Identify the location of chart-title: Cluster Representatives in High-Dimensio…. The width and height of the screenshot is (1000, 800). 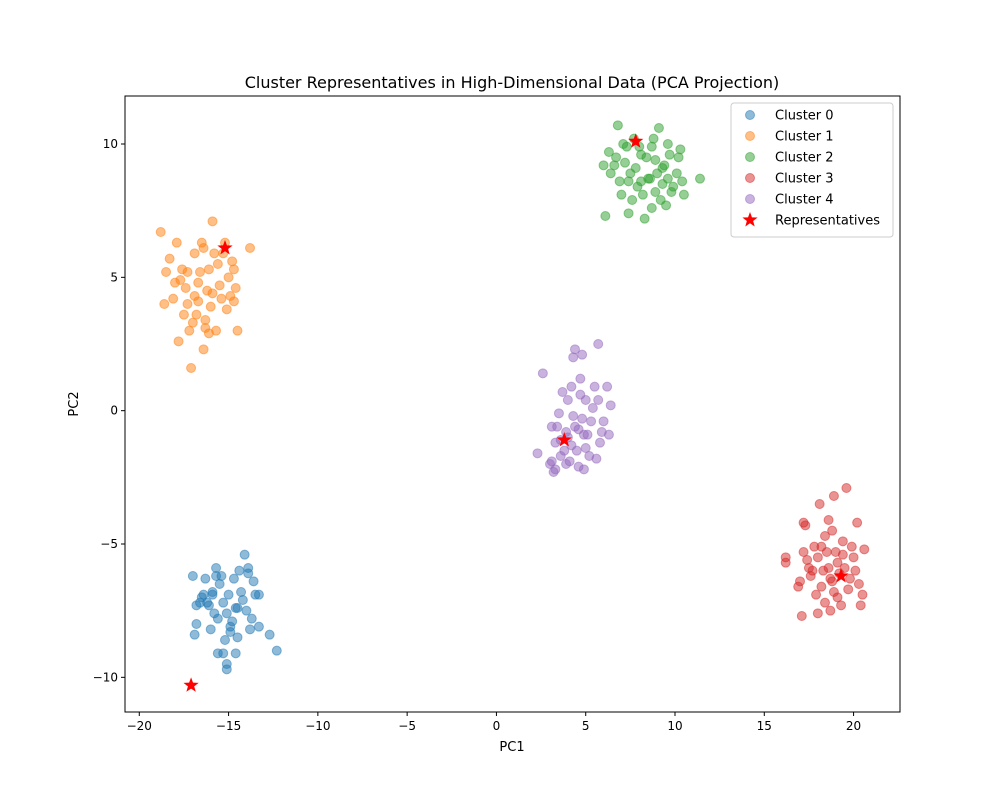
(512, 82).